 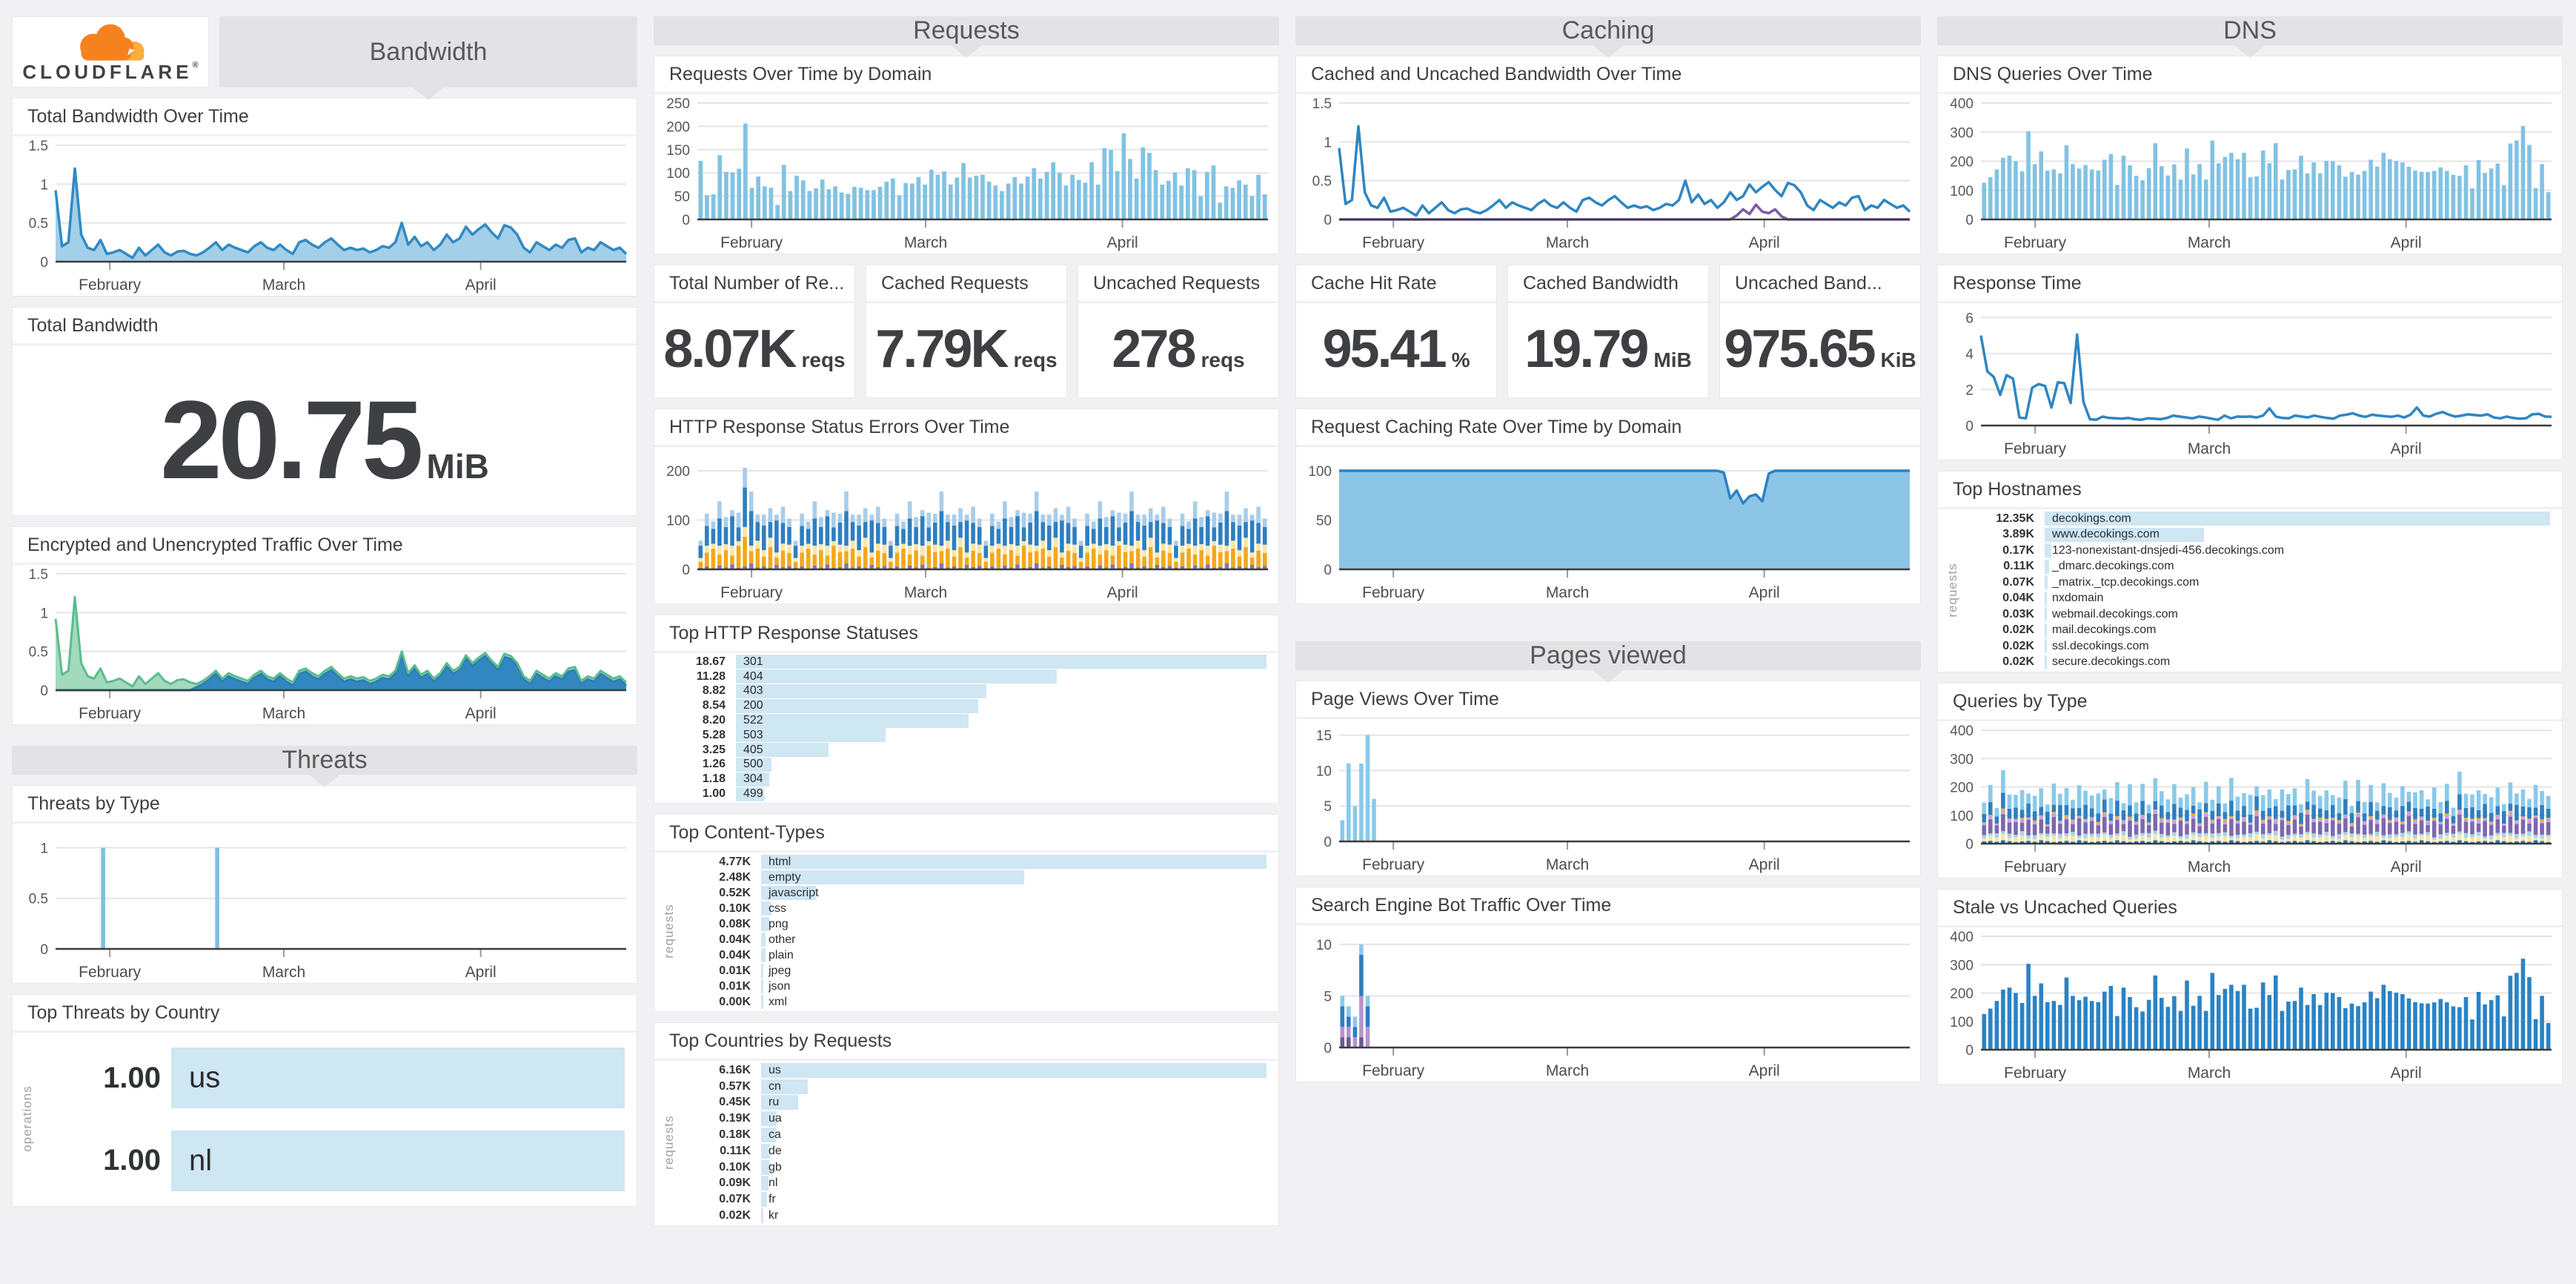 What do you see at coordinates (1608, 284) in the screenshot?
I see `panel-title: Cached Bandwidth` at bounding box center [1608, 284].